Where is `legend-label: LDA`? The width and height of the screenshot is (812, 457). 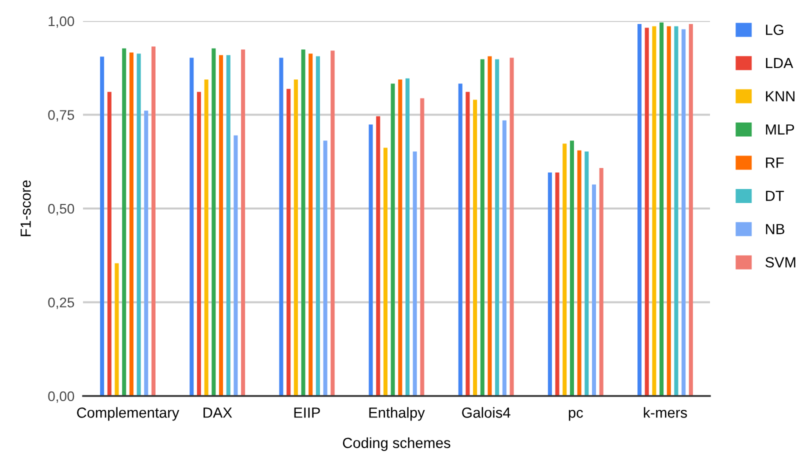 legend-label: LDA is located at coordinates (780, 63).